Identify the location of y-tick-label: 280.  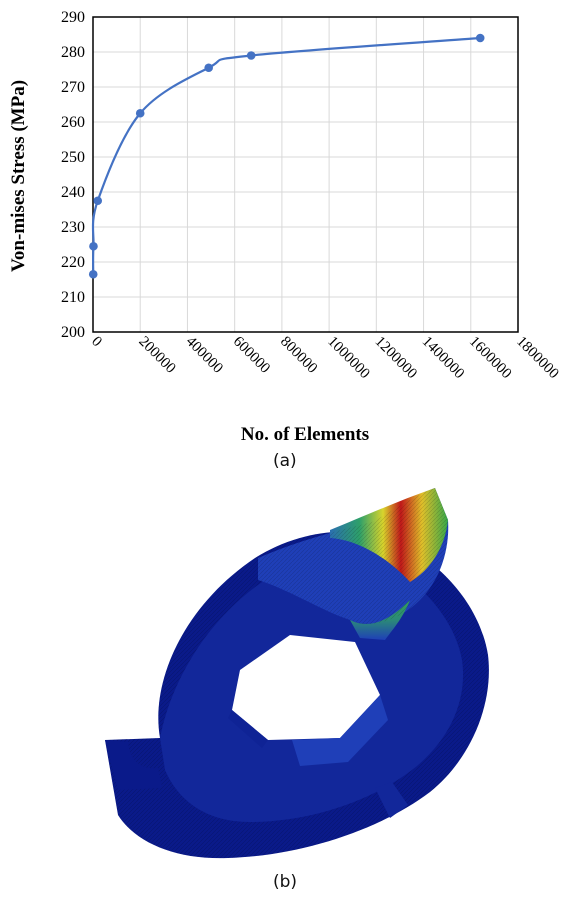
(73, 52).